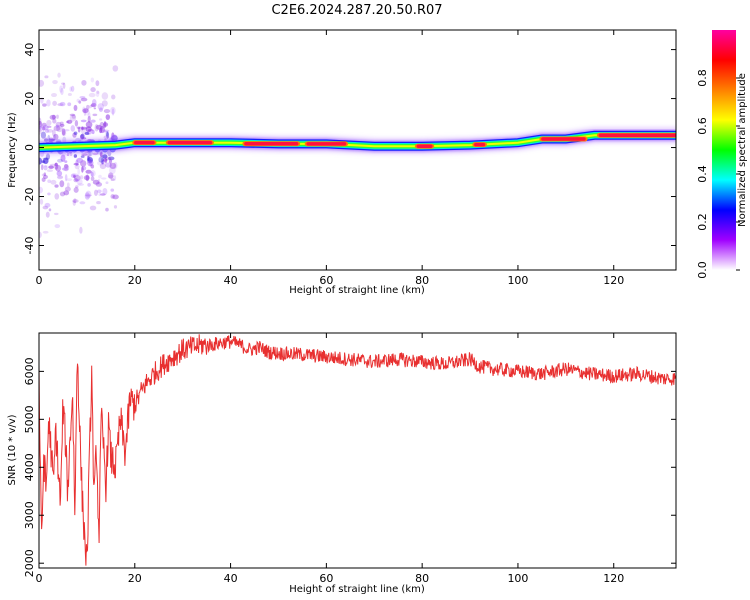 This screenshot has height=600, width=750. I want to click on x-tick-label: 60, so click(326, 578).